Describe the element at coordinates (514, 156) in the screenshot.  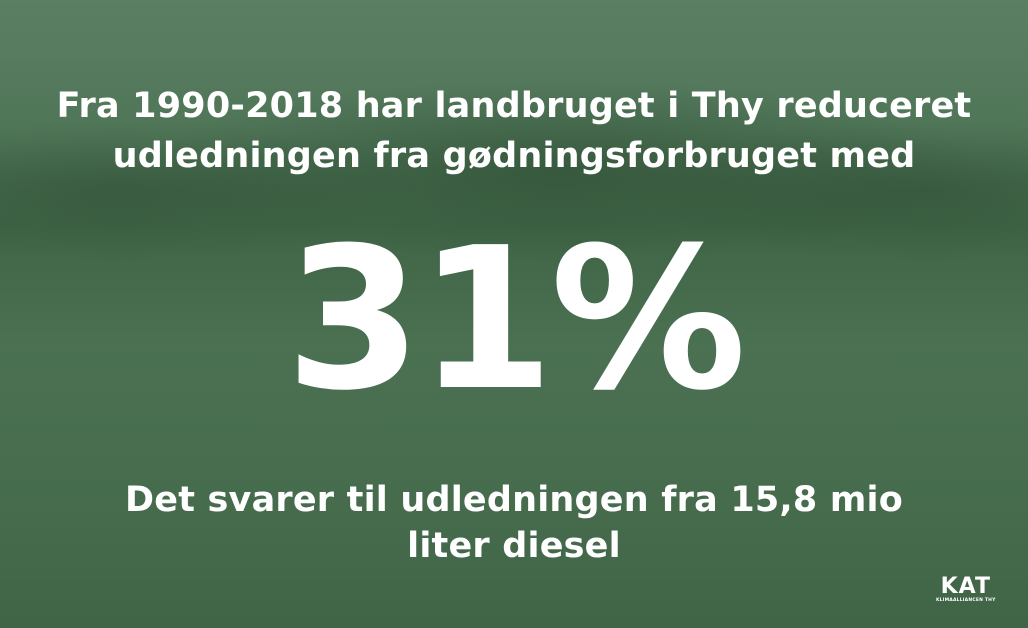
I see `headline-line: udledningen fra gødningsforbruget med` at that location.